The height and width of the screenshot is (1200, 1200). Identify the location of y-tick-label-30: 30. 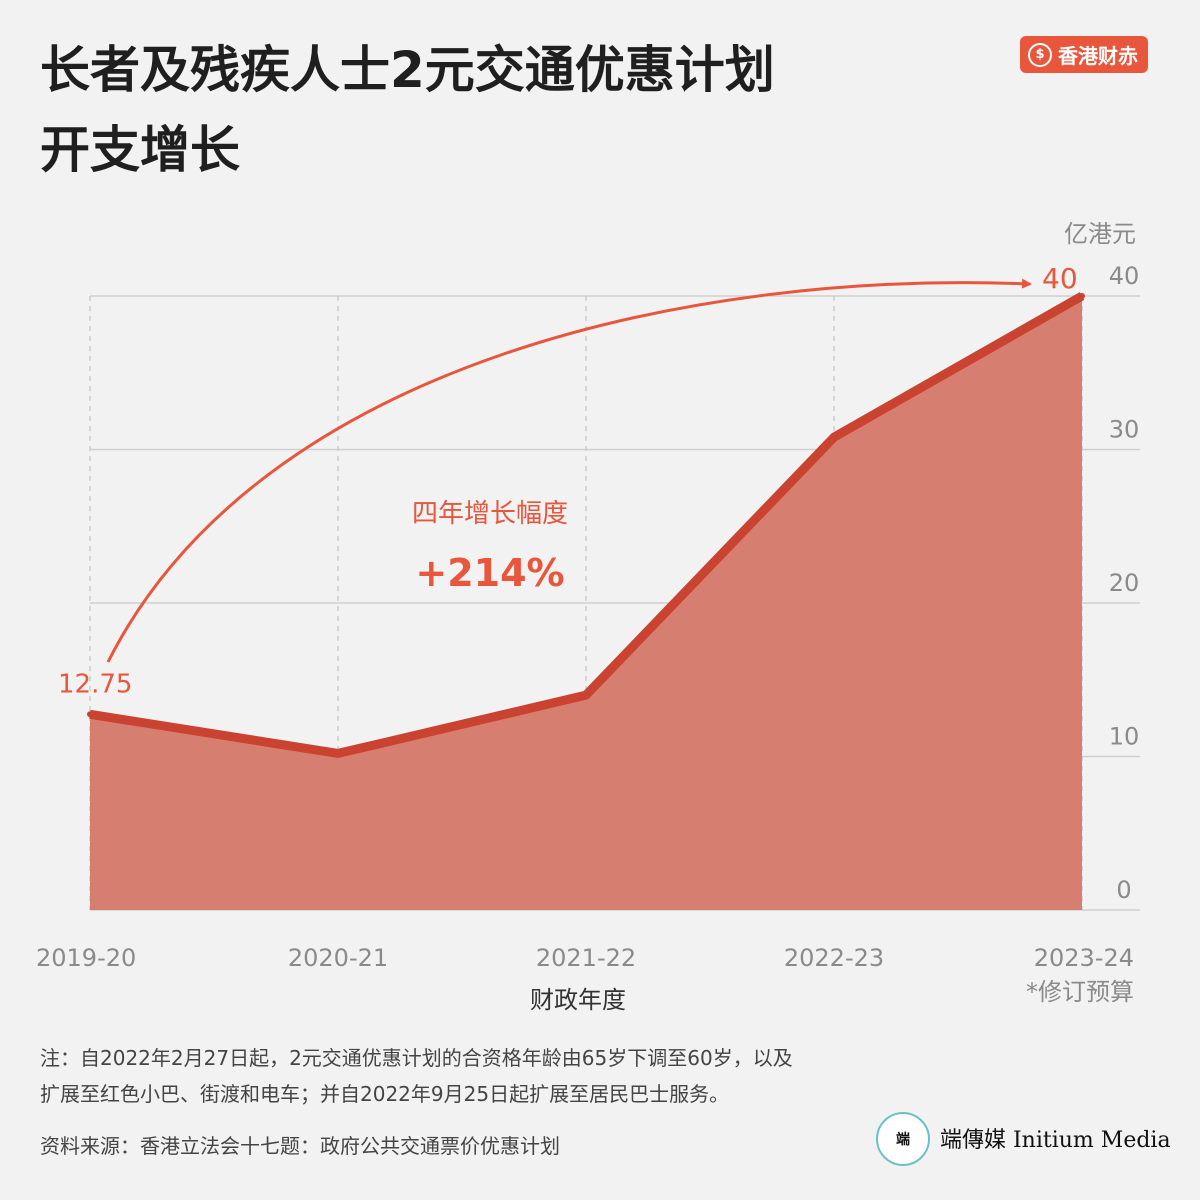
(1124, 430).